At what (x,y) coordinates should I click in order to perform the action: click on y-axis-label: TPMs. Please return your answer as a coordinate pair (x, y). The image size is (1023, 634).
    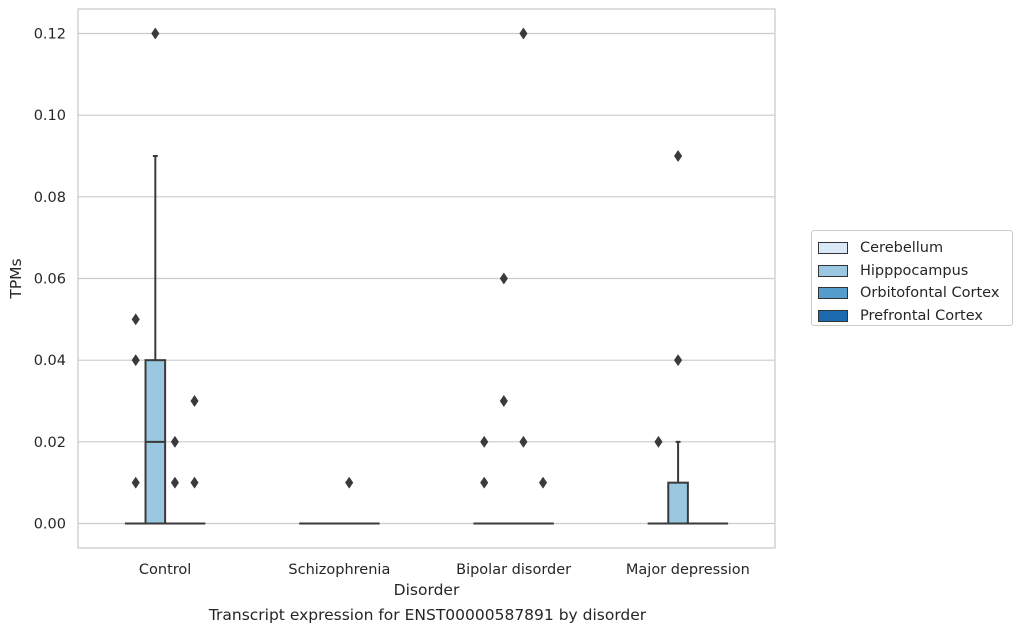
    Looking at the image, I should click on (16, 278).